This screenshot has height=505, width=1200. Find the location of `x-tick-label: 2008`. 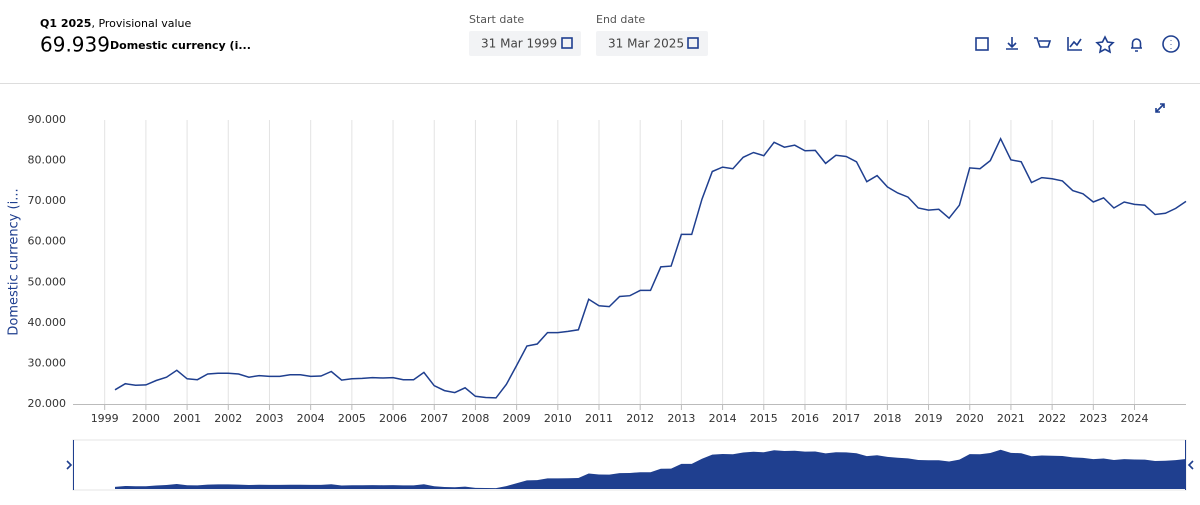

x-tick-label: 2008 is located at coordinates (475, 418).